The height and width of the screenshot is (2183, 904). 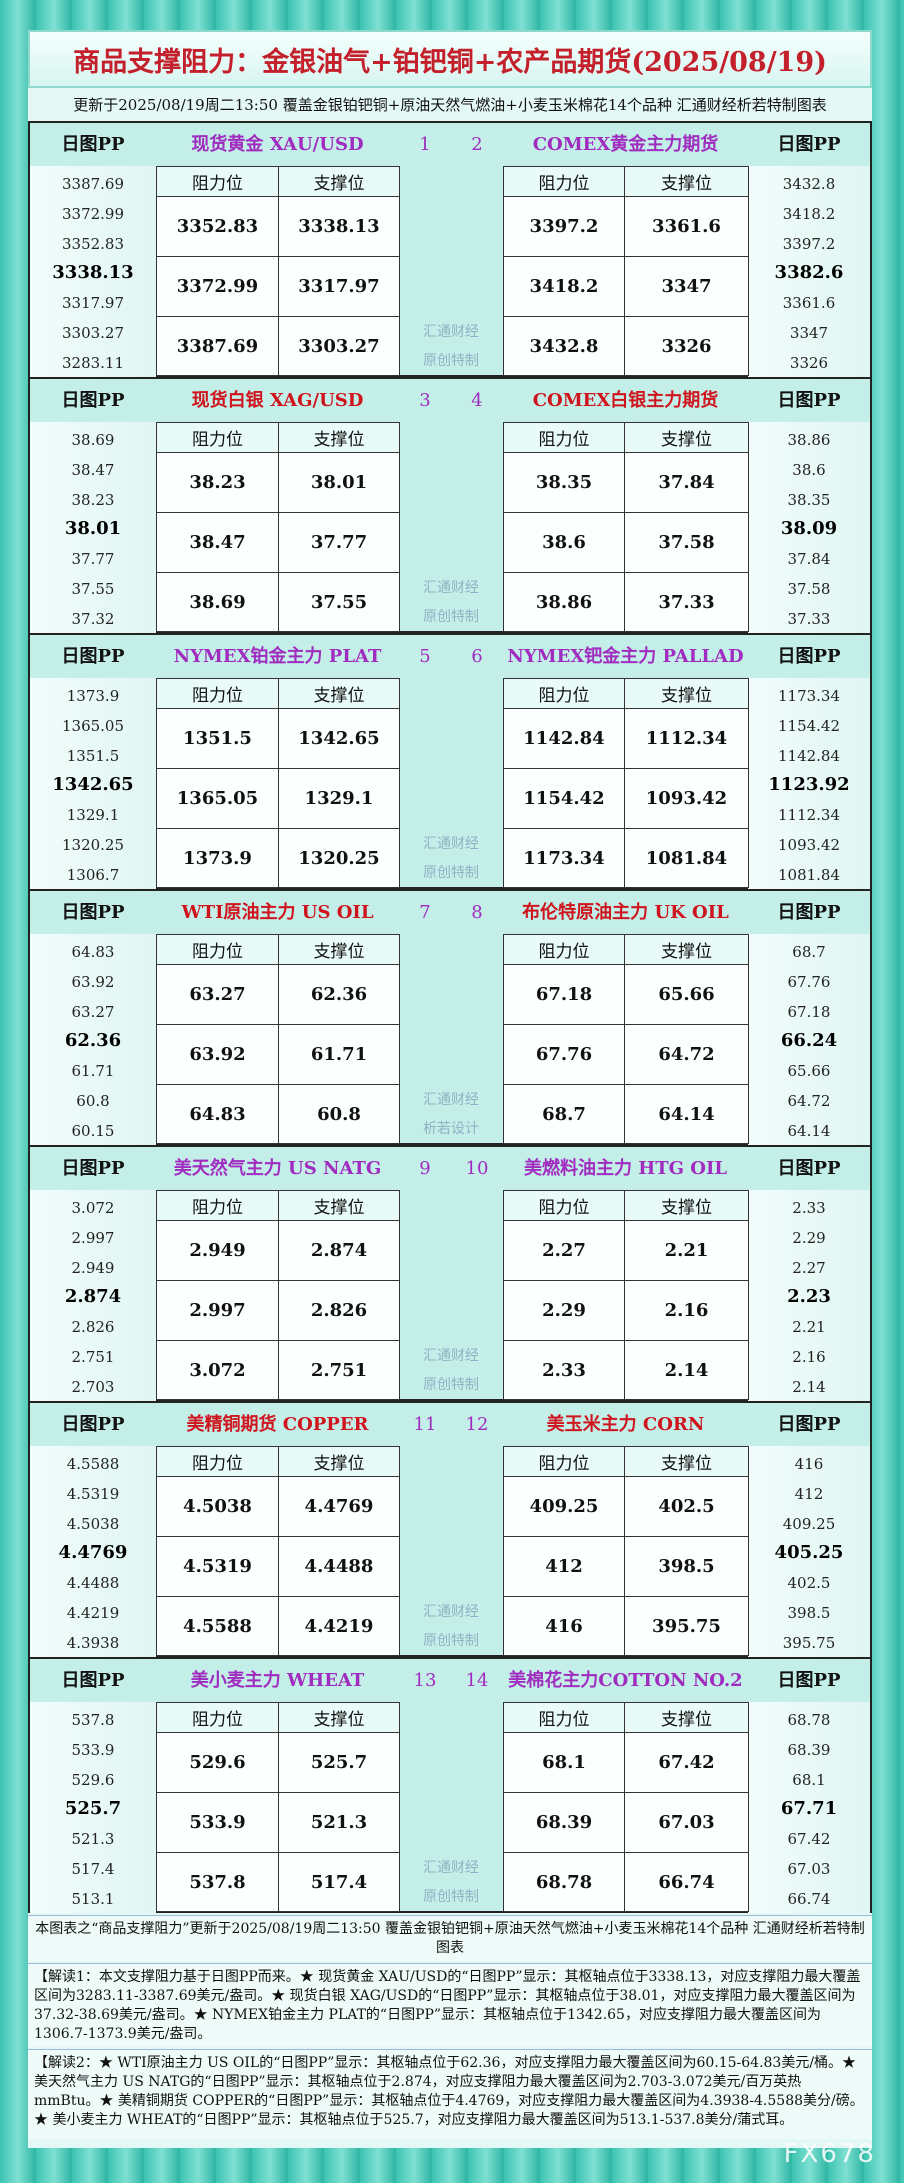 I want to click on pp-value: 38.09, so click(x=809, y=529).